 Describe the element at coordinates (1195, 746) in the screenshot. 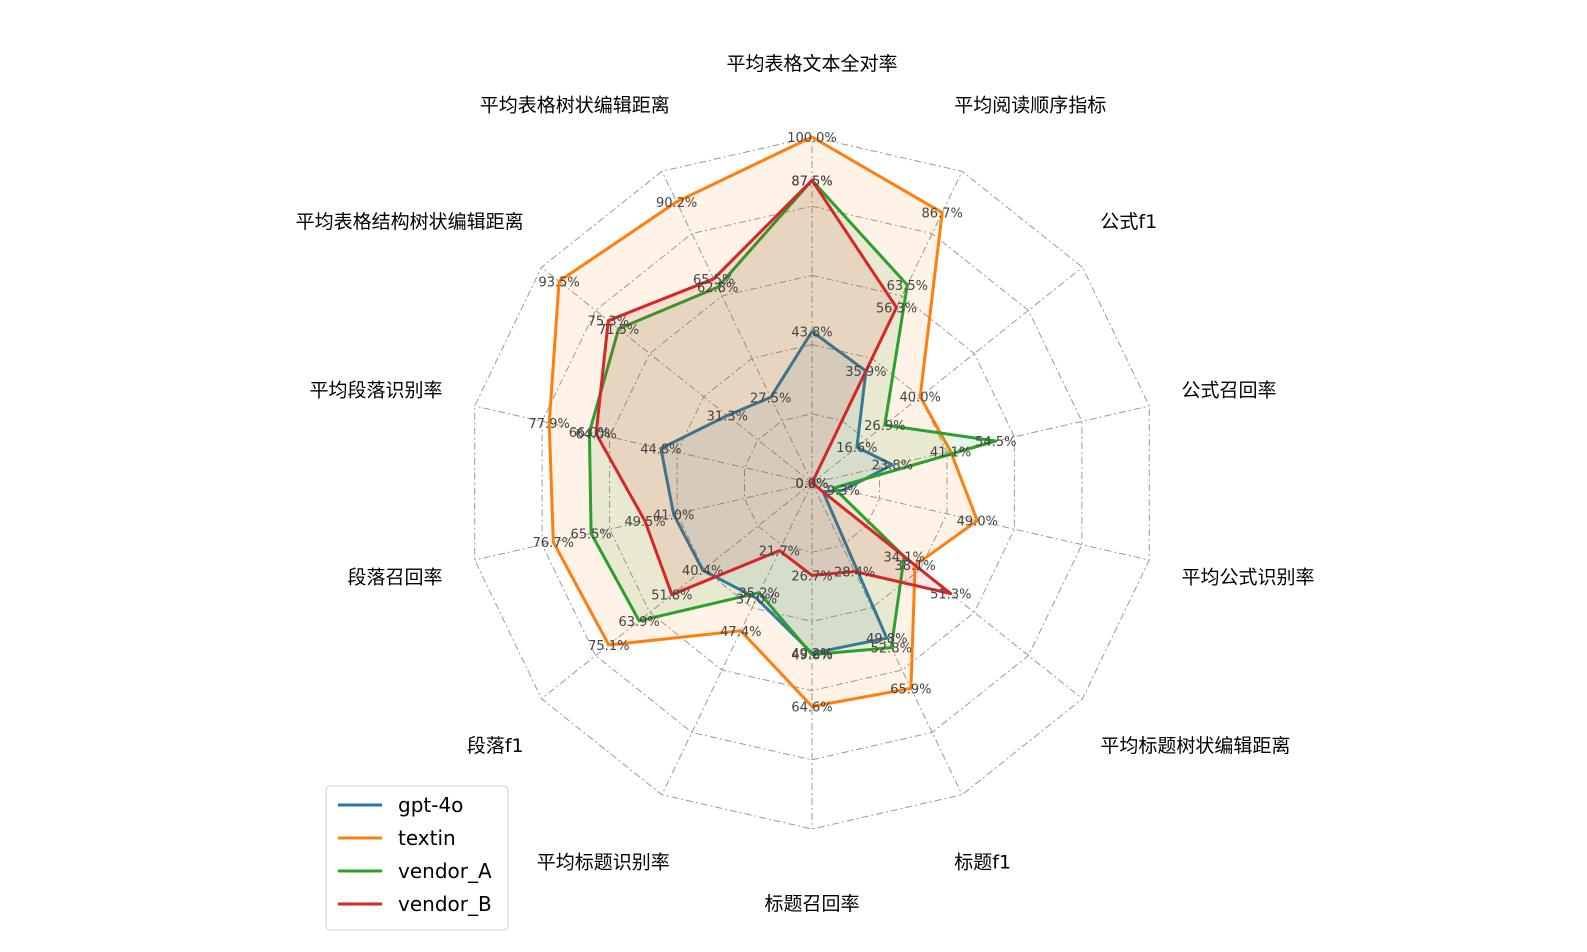

I see `axis-label-5: 平均标题树状编辑距离` at that location.